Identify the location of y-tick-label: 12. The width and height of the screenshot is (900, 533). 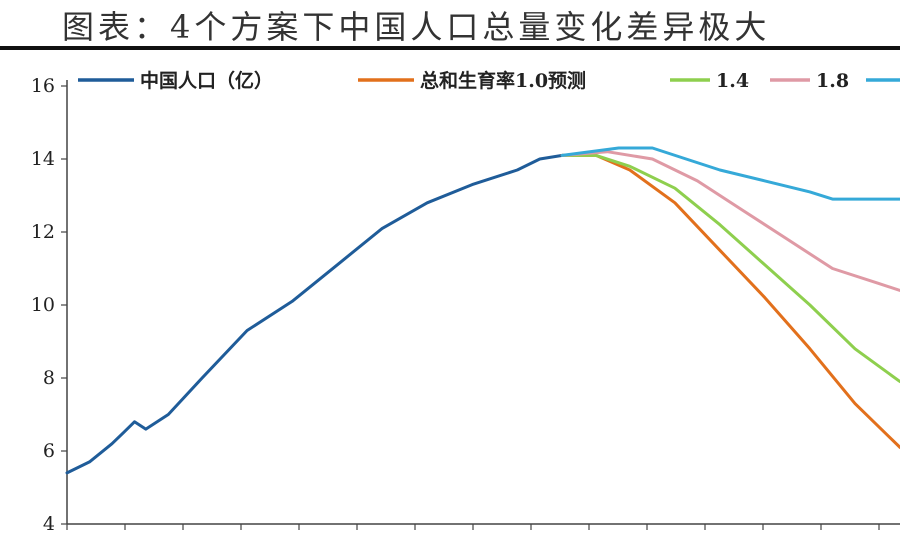
(43, 232).